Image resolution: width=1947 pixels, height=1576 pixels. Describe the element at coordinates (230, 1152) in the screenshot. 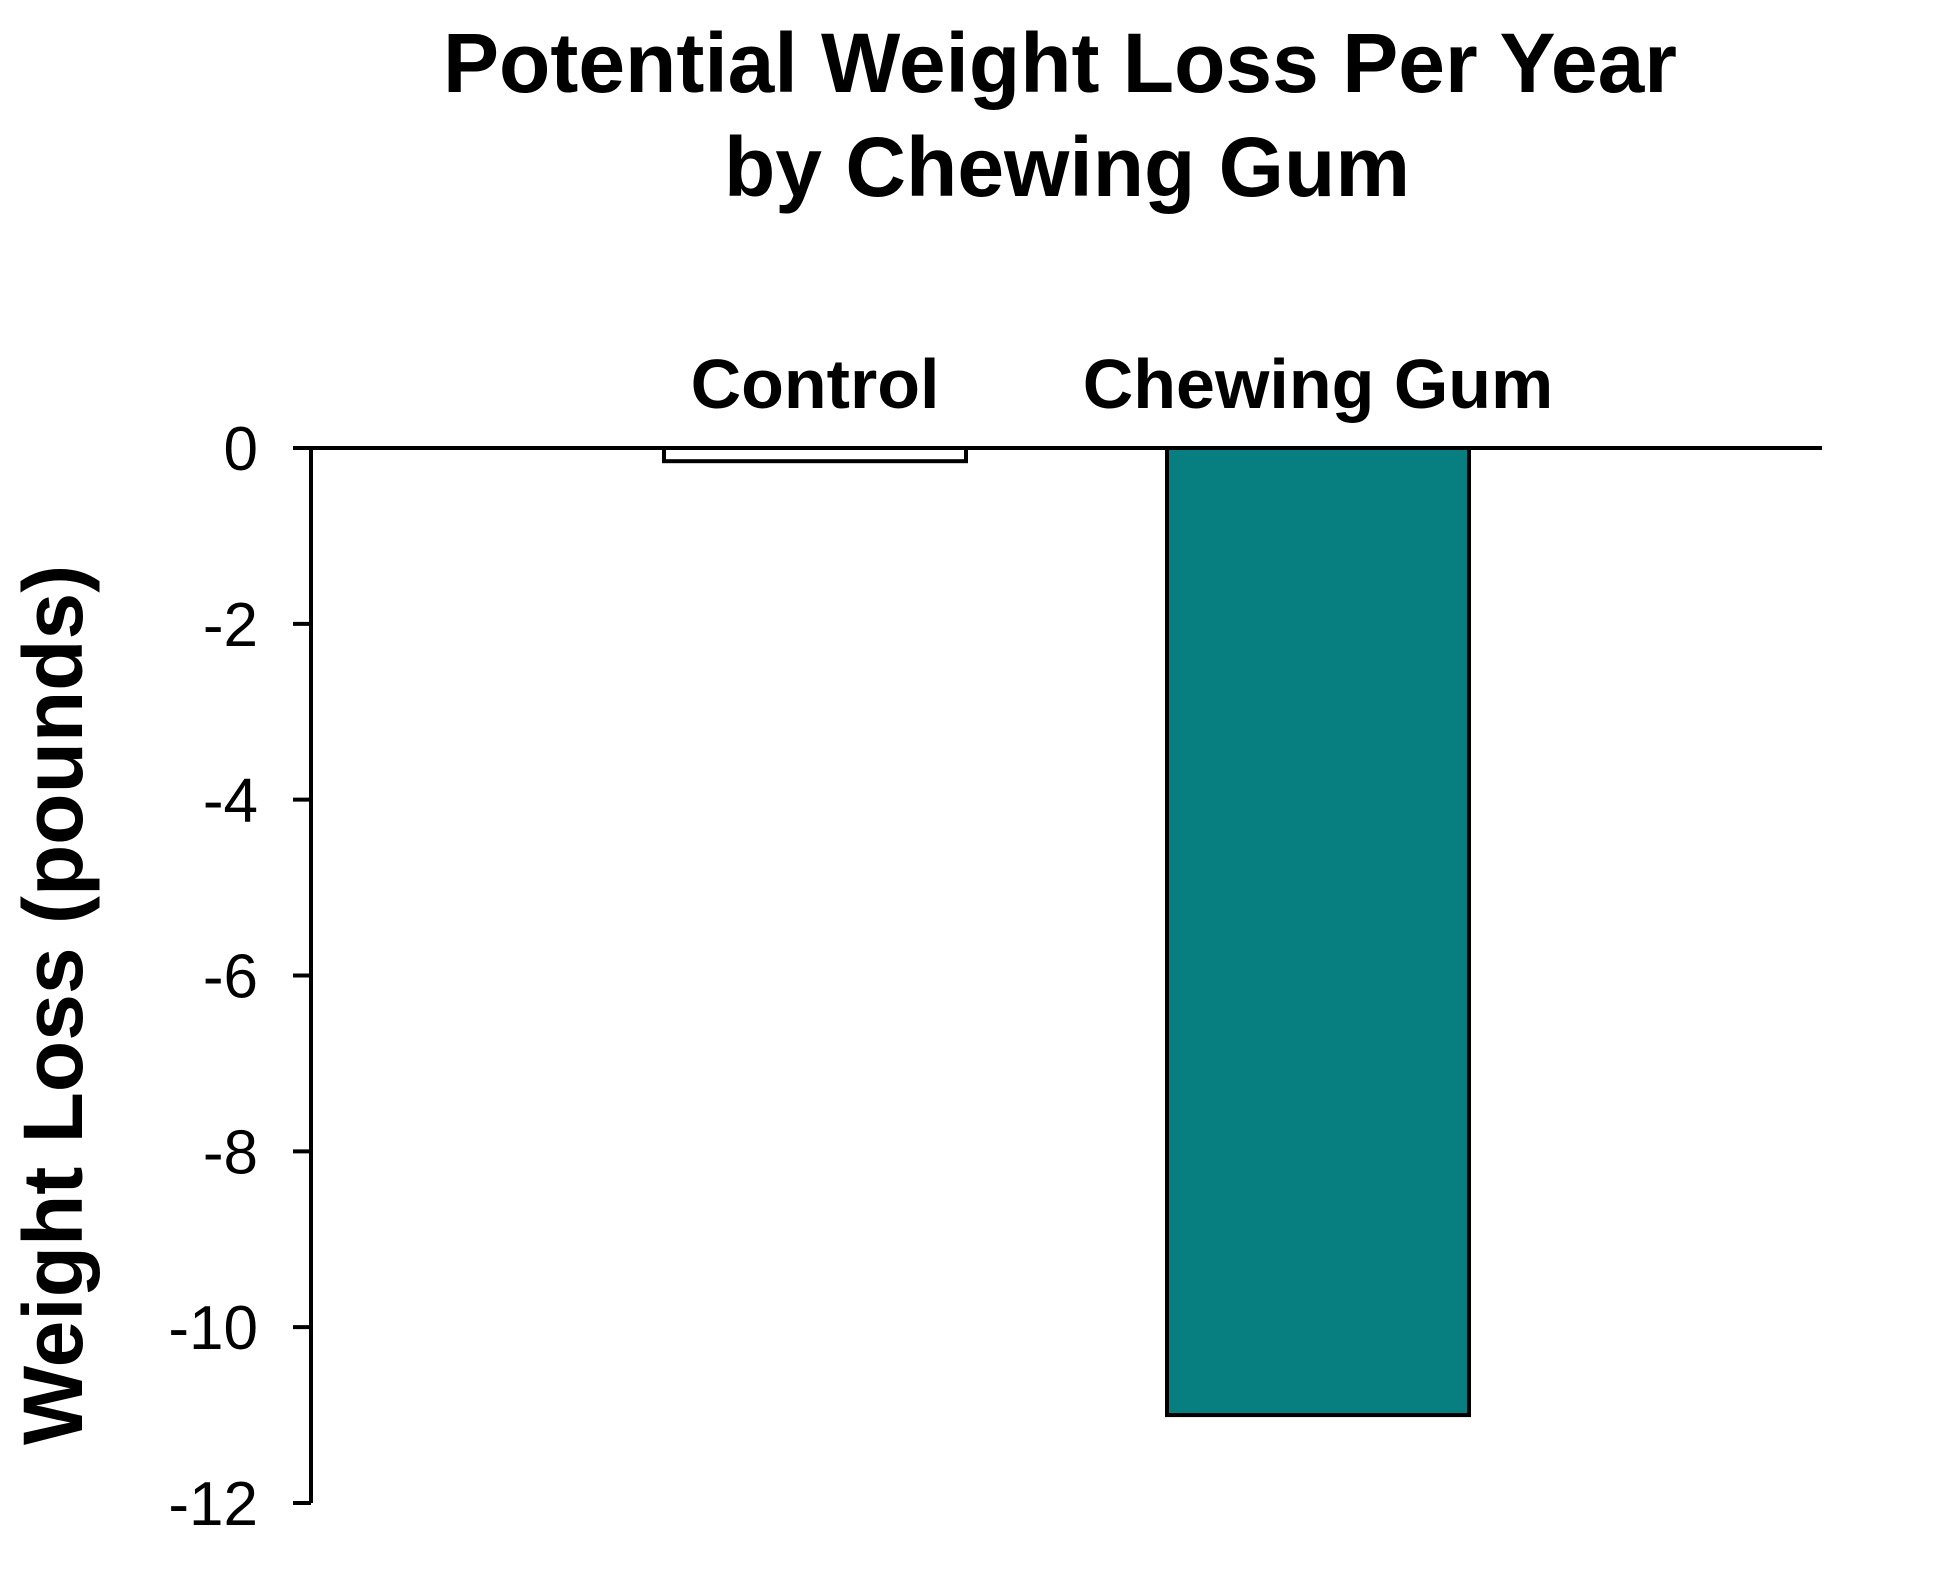

I see `y-tick-label: -8` at that location.